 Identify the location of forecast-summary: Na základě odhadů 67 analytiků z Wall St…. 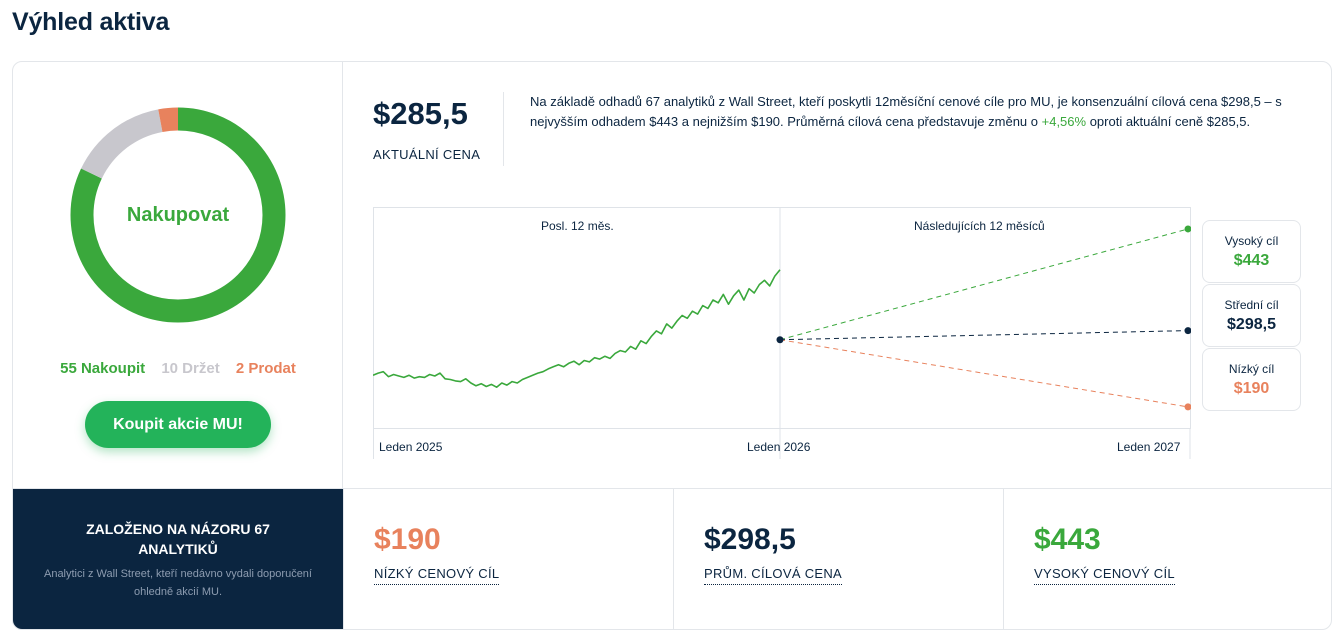
(925, 112).